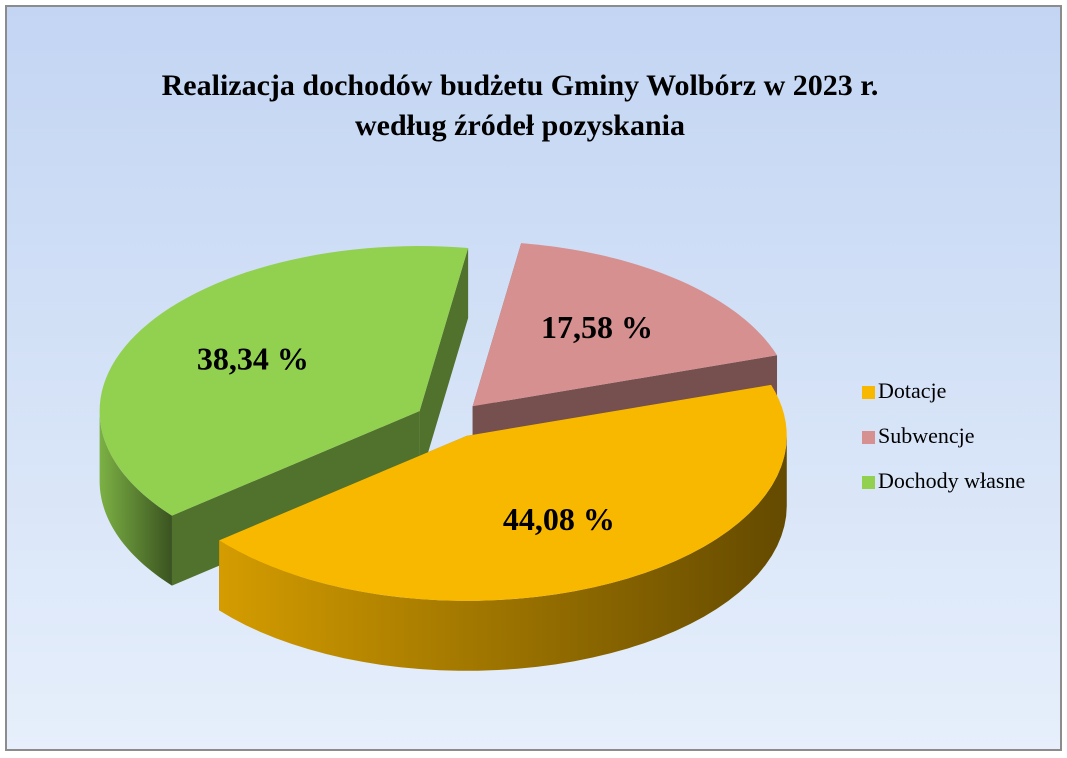 The width and height of the screenshot is (1067, 758). Describe the element at coordinates (597, 327) in the screenshot. I see `data-label: 17,58 %` at that location.